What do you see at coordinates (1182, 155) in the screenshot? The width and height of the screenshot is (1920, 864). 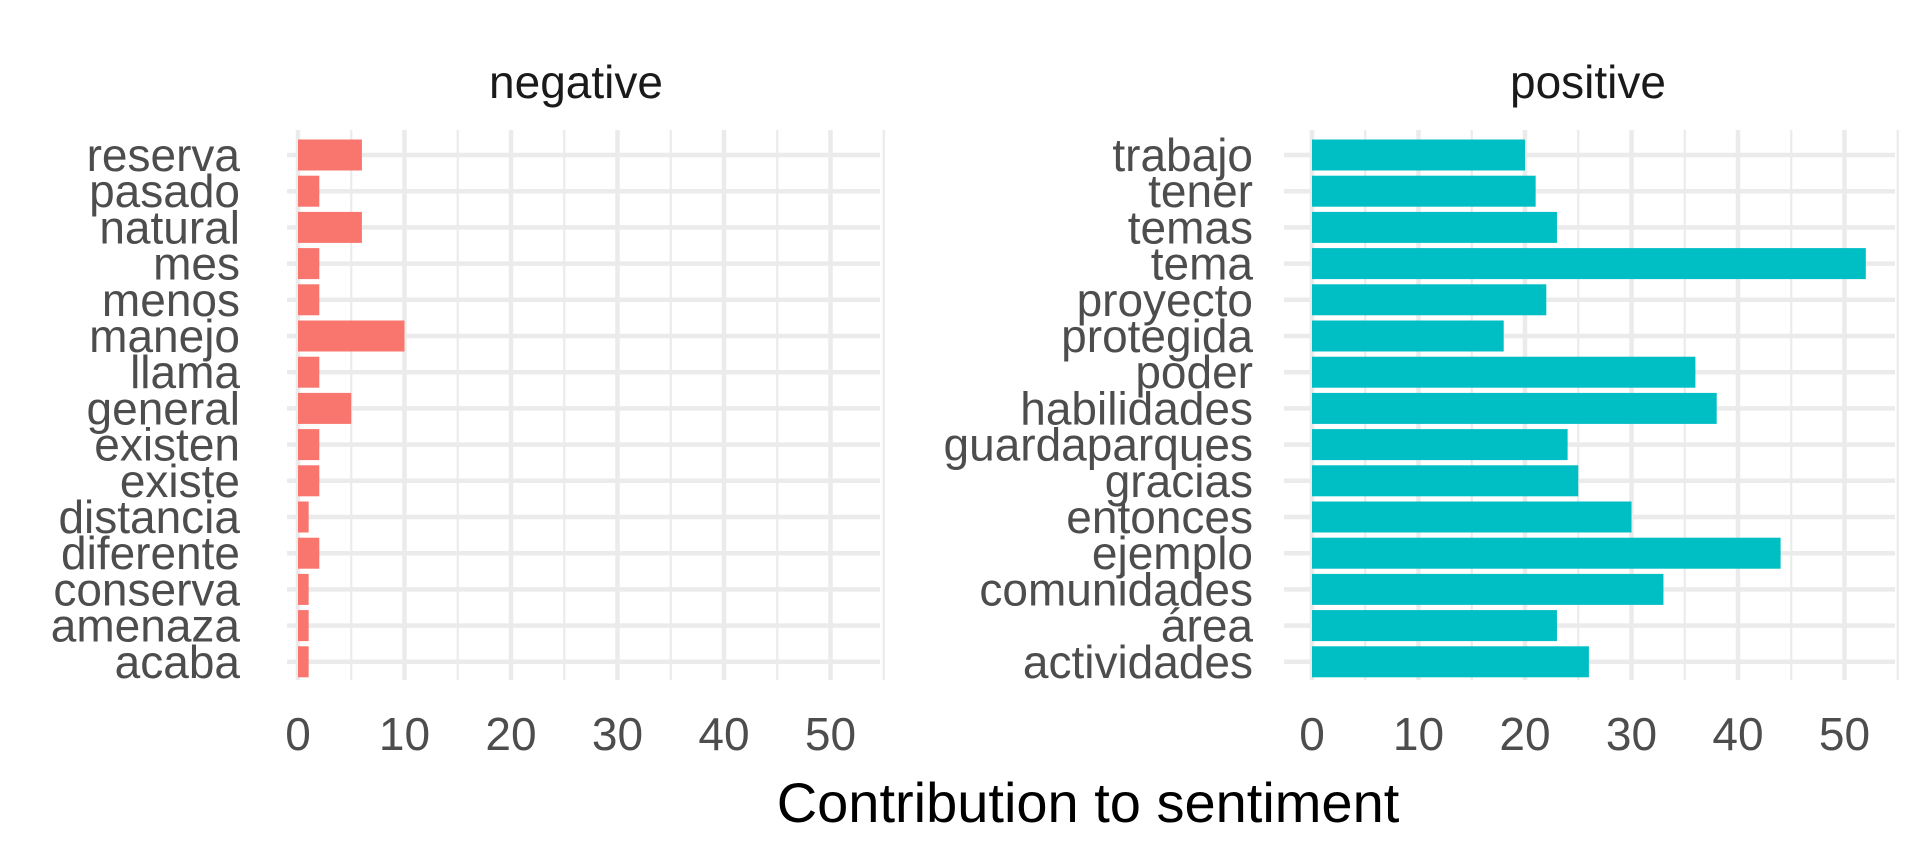 I see `category-label: trabajo` at bounding box center [1182, 155].